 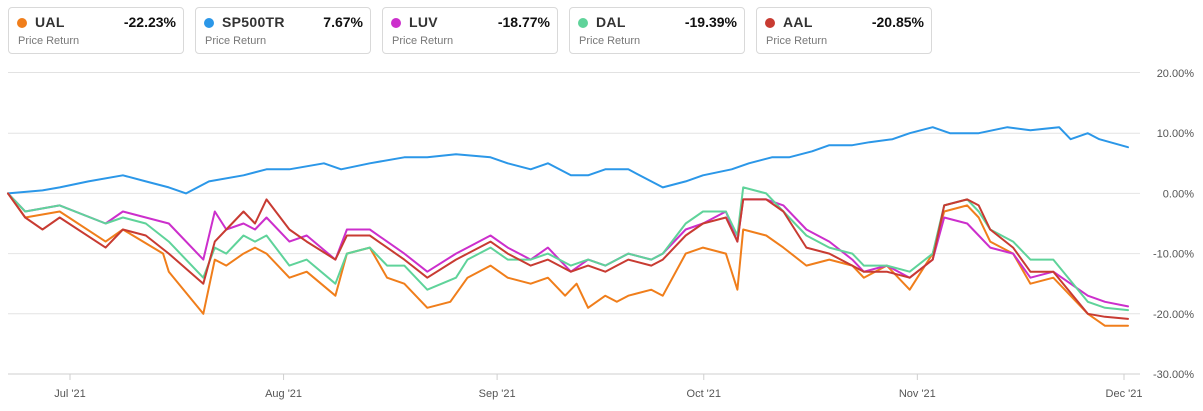 I want to click on legend-value: 7.67%, so click(x=343, y=22).